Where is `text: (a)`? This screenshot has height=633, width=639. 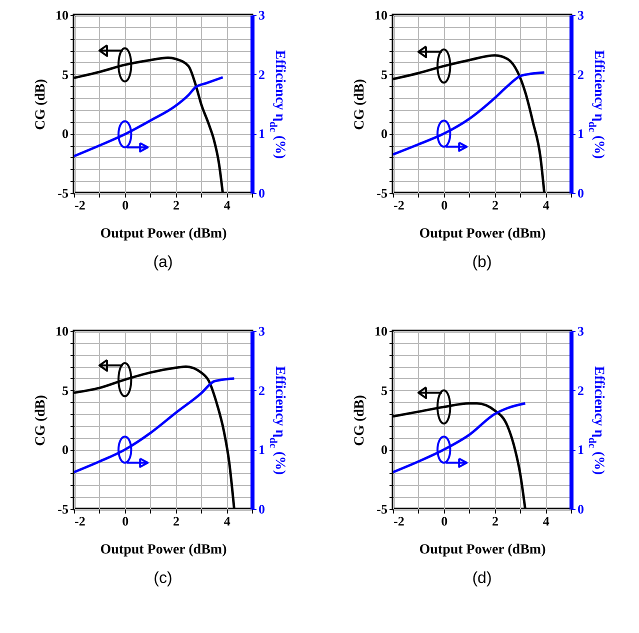
text: (a) is located at coordinates (162, 262).